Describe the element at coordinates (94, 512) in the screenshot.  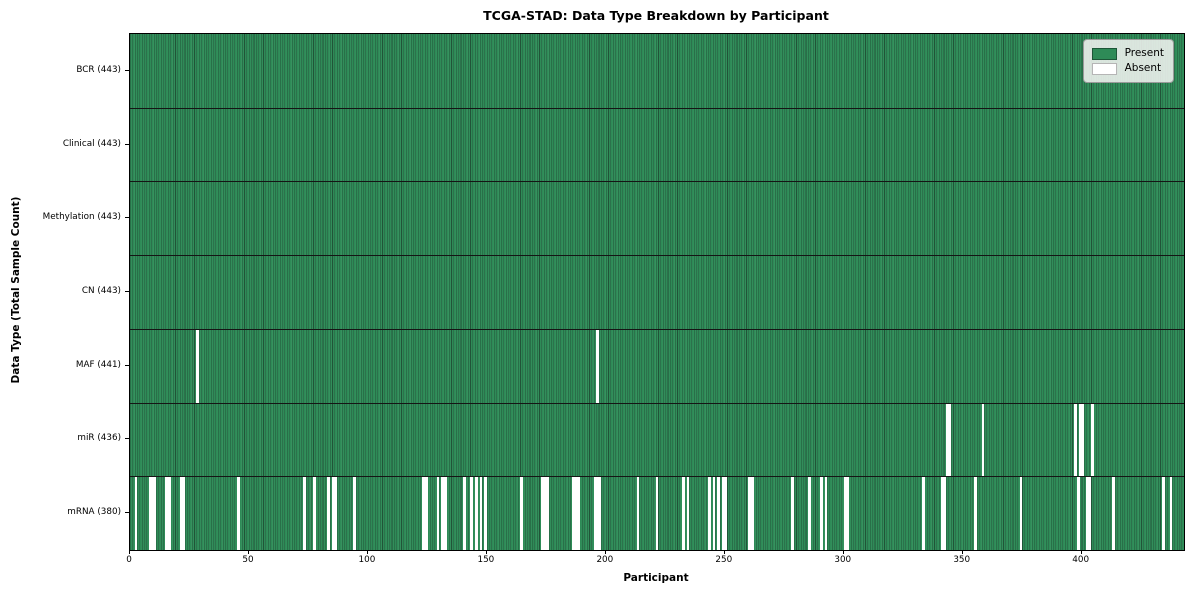
I see `ytick-label-mRNA: mRNA (380)` at that location.